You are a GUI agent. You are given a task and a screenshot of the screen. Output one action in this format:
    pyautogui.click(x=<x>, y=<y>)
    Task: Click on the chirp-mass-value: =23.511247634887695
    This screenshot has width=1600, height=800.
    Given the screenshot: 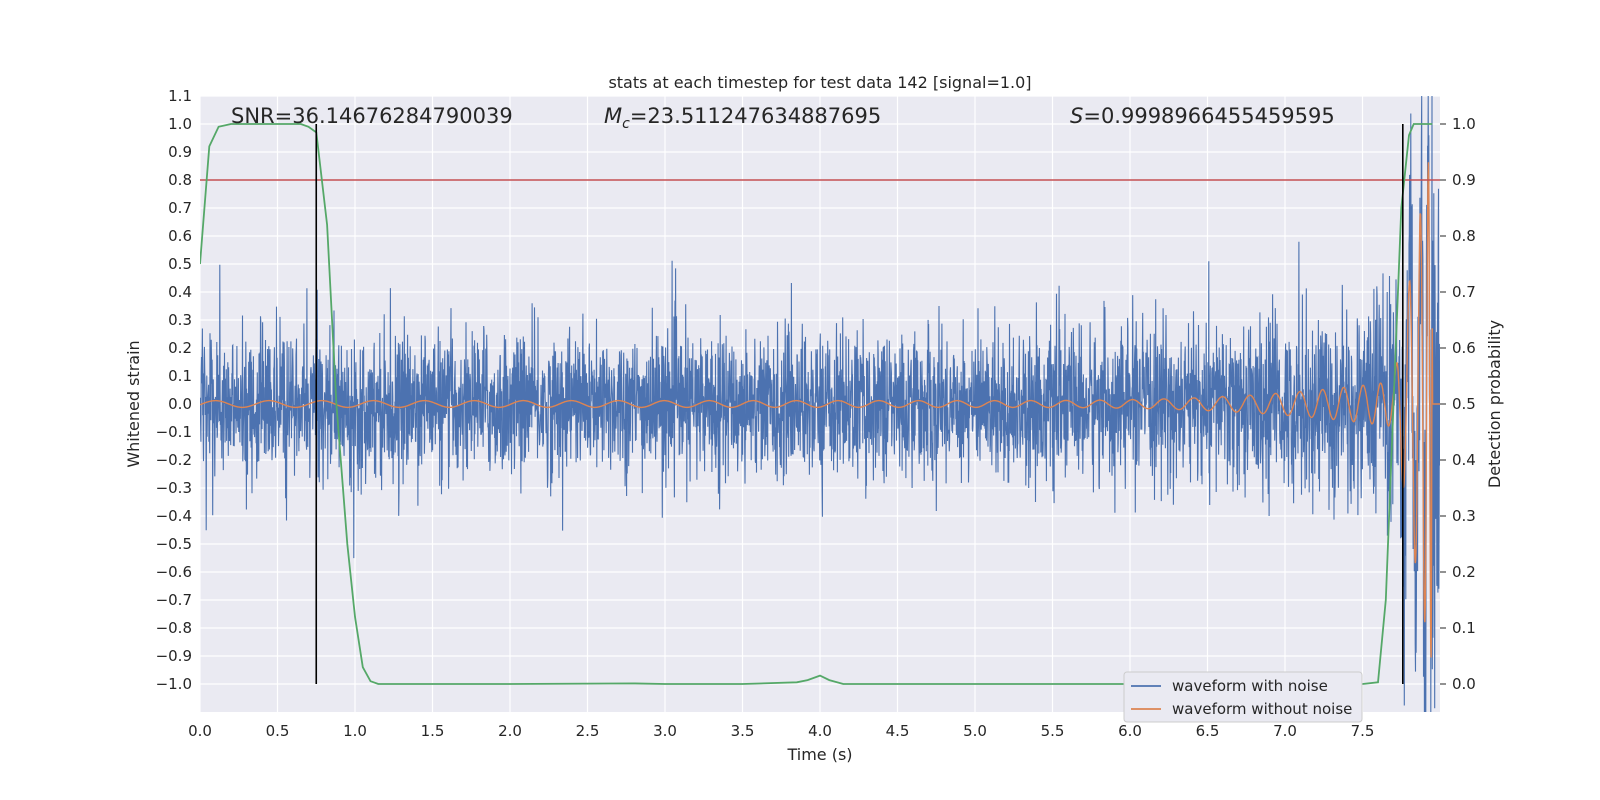 What is the action you would take?
    pyautogui.click(x=755, y=116)
    